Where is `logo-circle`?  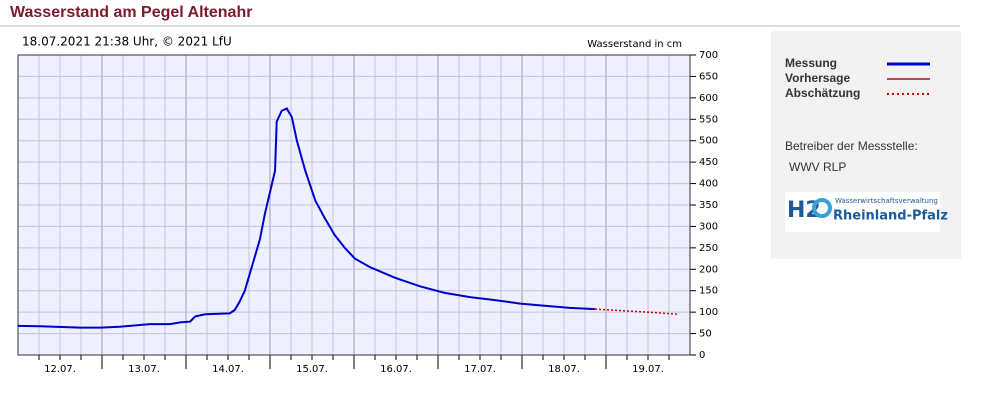
logo-circle is located at coordinates (822, 208).